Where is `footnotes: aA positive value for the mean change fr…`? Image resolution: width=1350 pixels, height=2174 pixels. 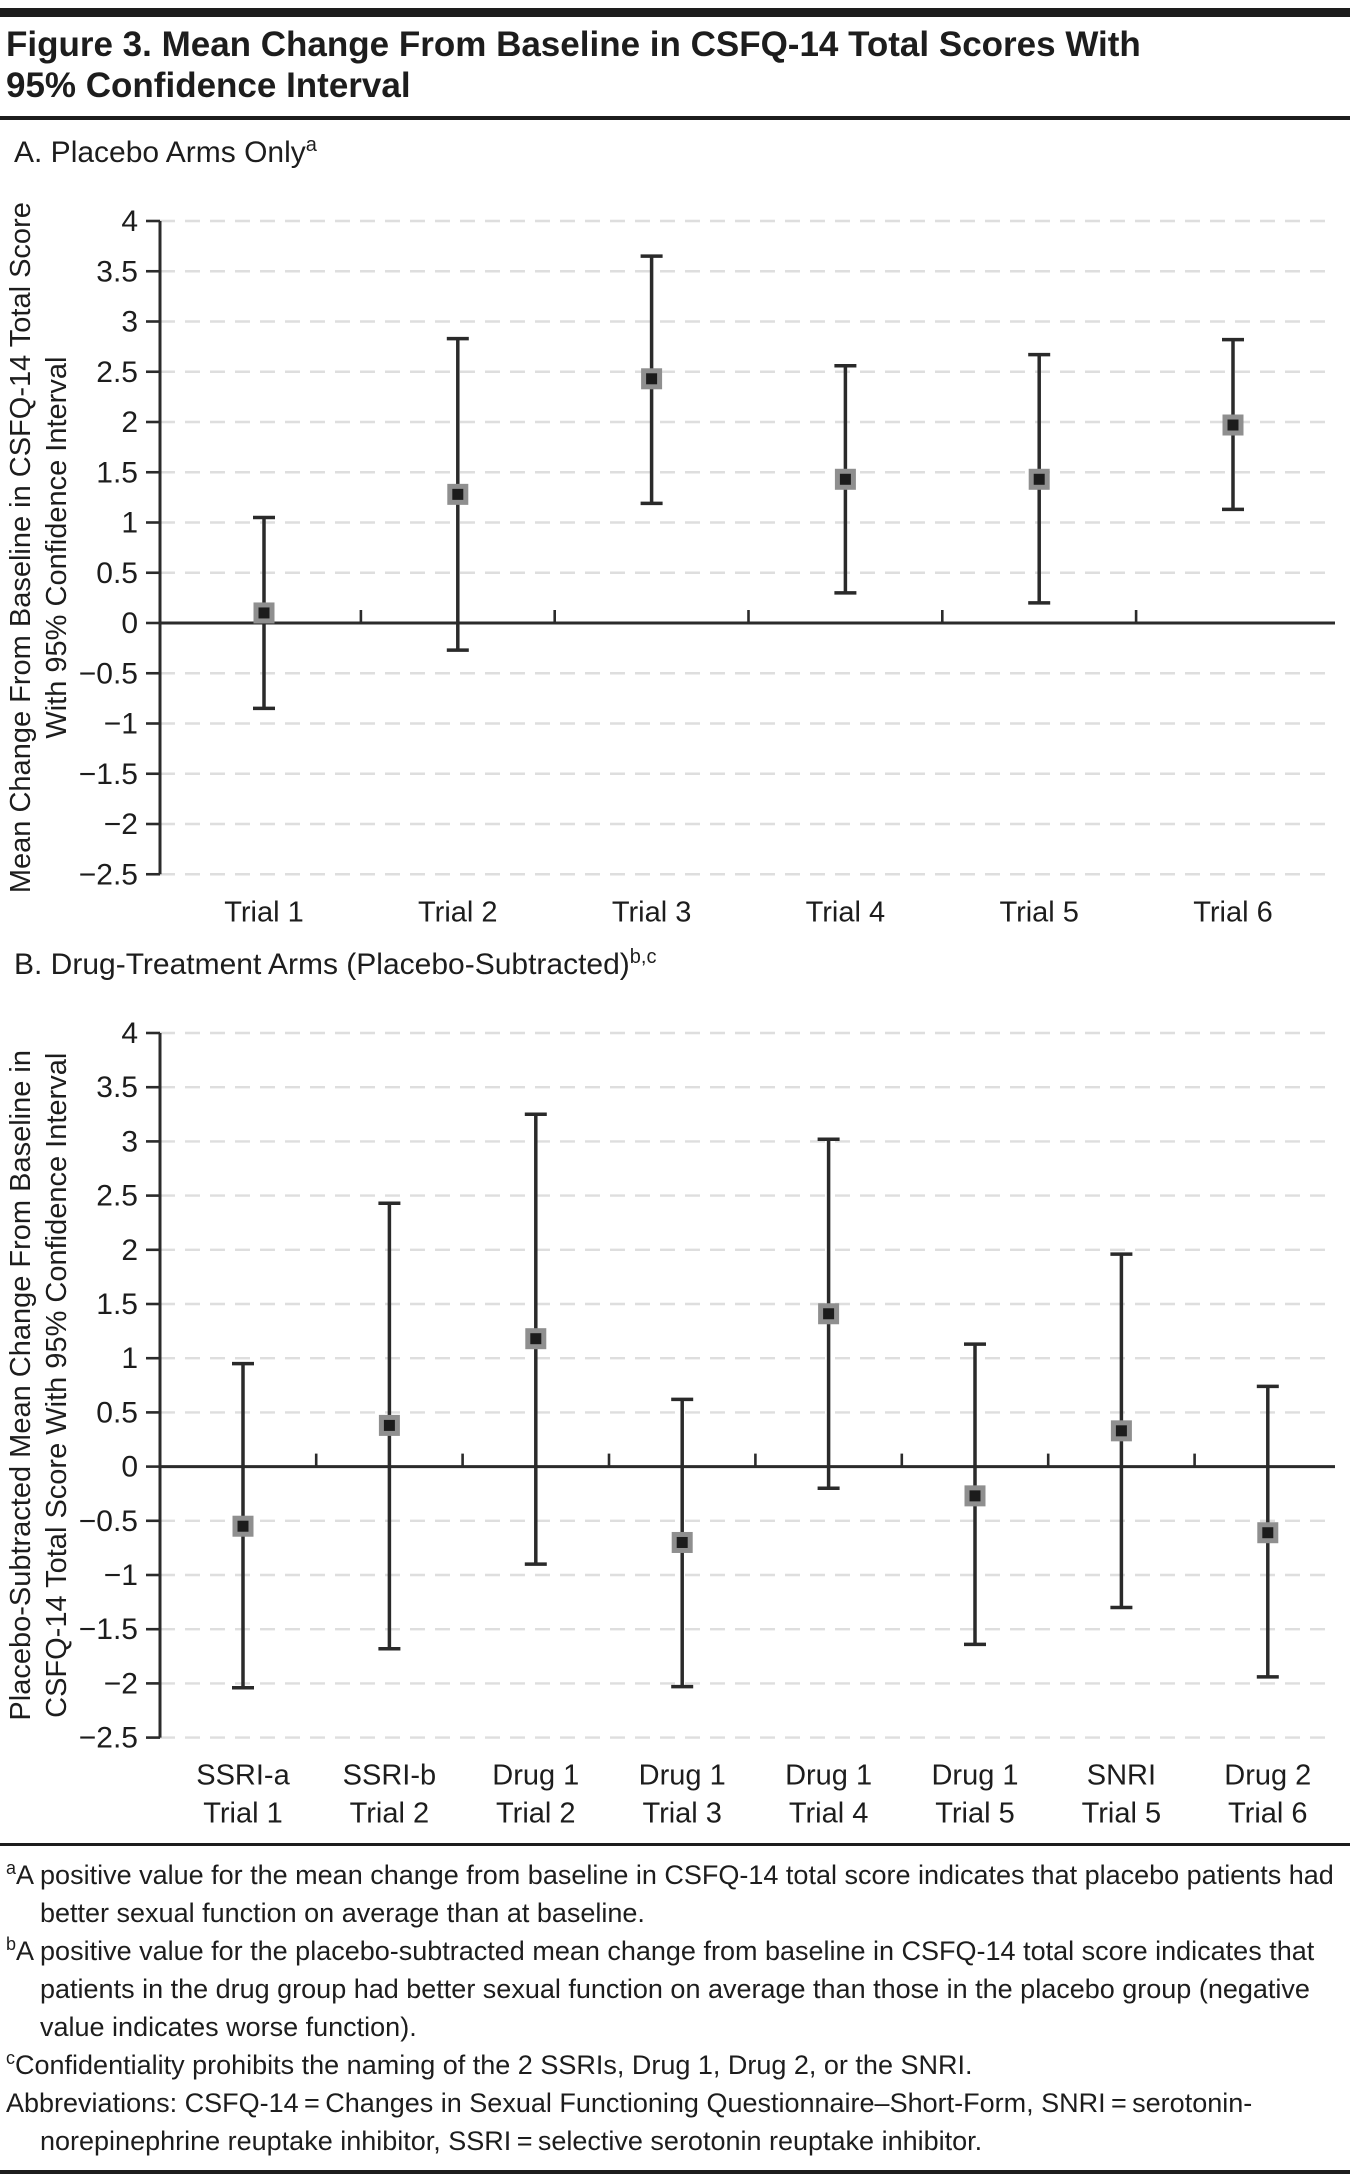 footnotes: aA positive value for the mean change fr… is located at coordinates (675, 2007).